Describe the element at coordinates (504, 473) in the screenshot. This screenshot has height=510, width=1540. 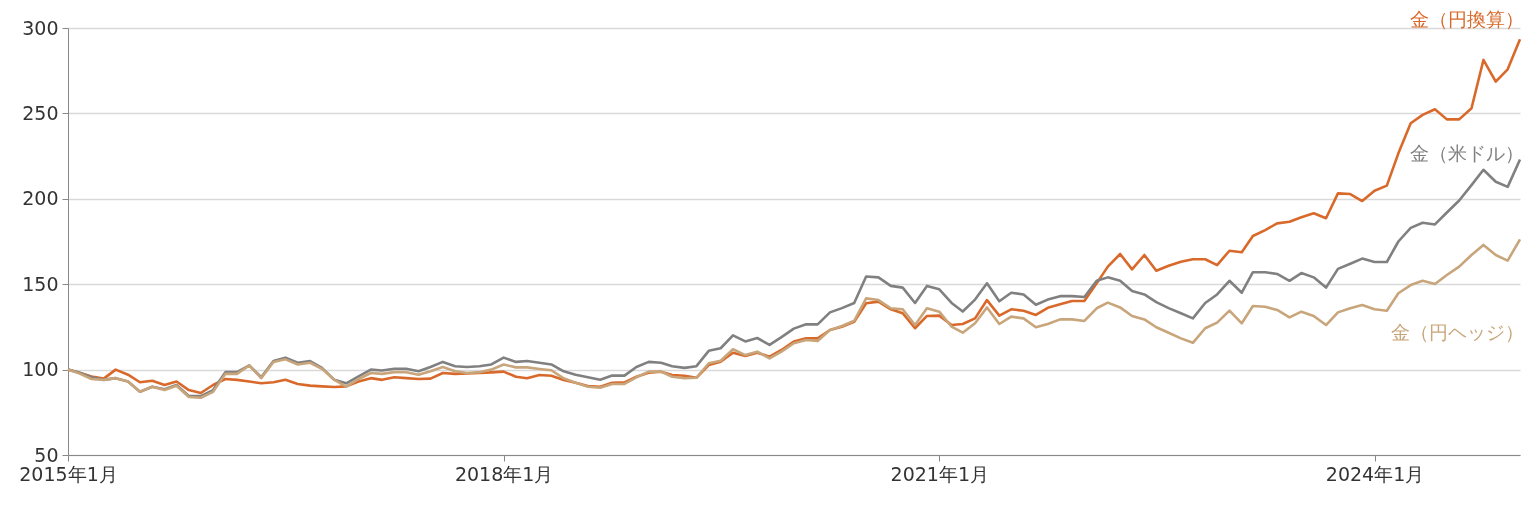
I see `x-tick-label: 2018年1月` at that location.